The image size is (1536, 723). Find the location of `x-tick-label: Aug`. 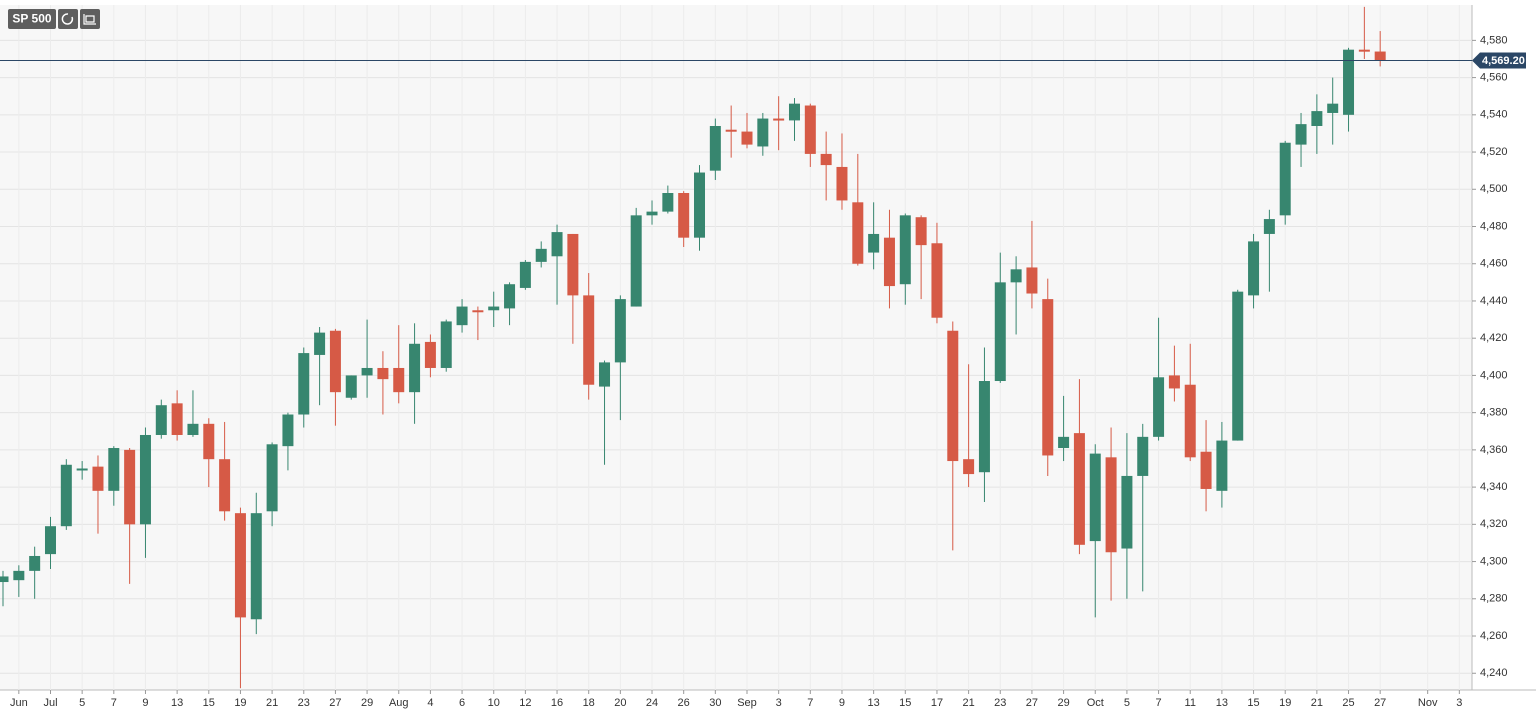

x-tick-label: Aug is located at coordinates (399, 703).